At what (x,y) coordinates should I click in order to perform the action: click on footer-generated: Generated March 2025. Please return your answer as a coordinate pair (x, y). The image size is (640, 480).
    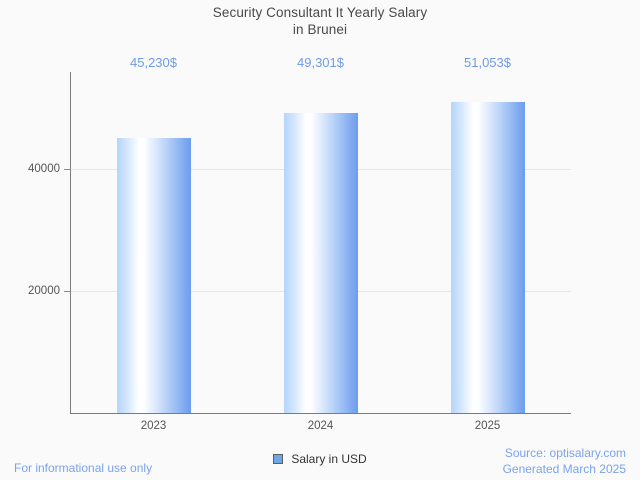
    Looking at the image, I should click on (564, 469).